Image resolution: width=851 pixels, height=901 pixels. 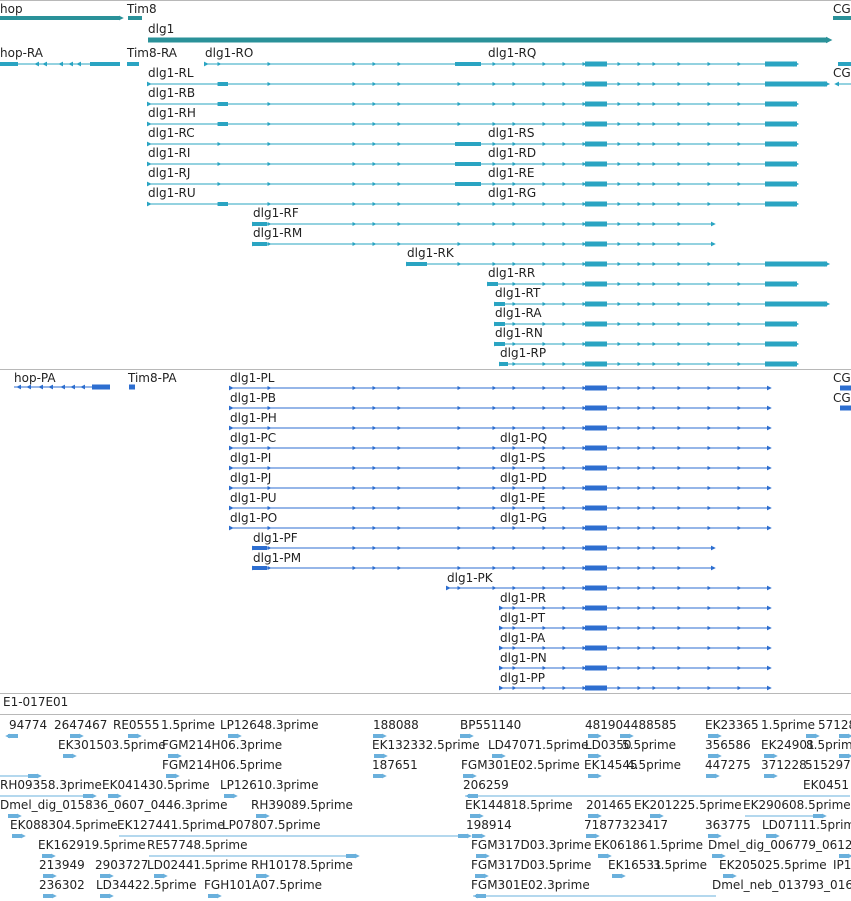 What do you see at coordinates (222, 765) in the screenshot?
I see `est-label: FGM214H06.5prime` at bounding box center [222, 765].